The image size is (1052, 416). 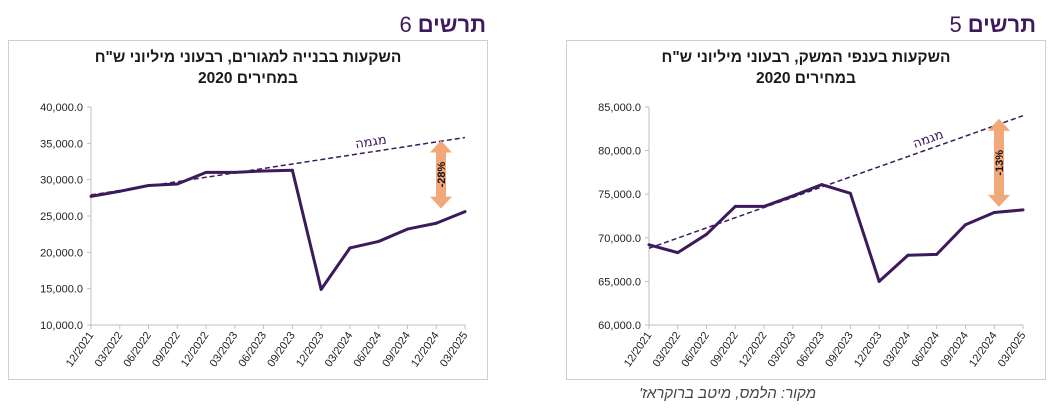 I want to click on y-tick-label: 25,000.0, so click(x=61, y=217).